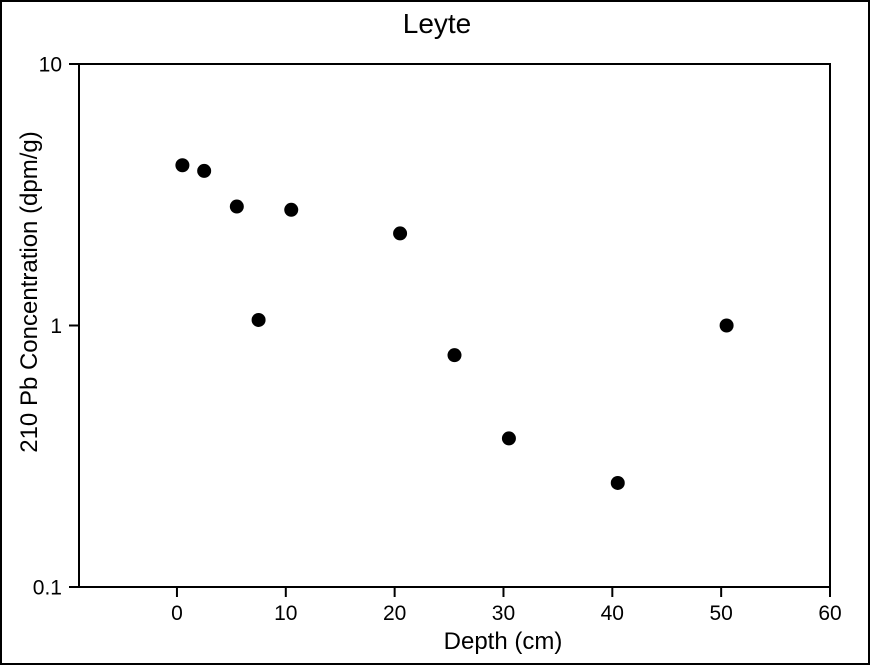 The height and width of the screenshot is (665, 870). I want to click on x-tick-label: 40, so click(612, 613).